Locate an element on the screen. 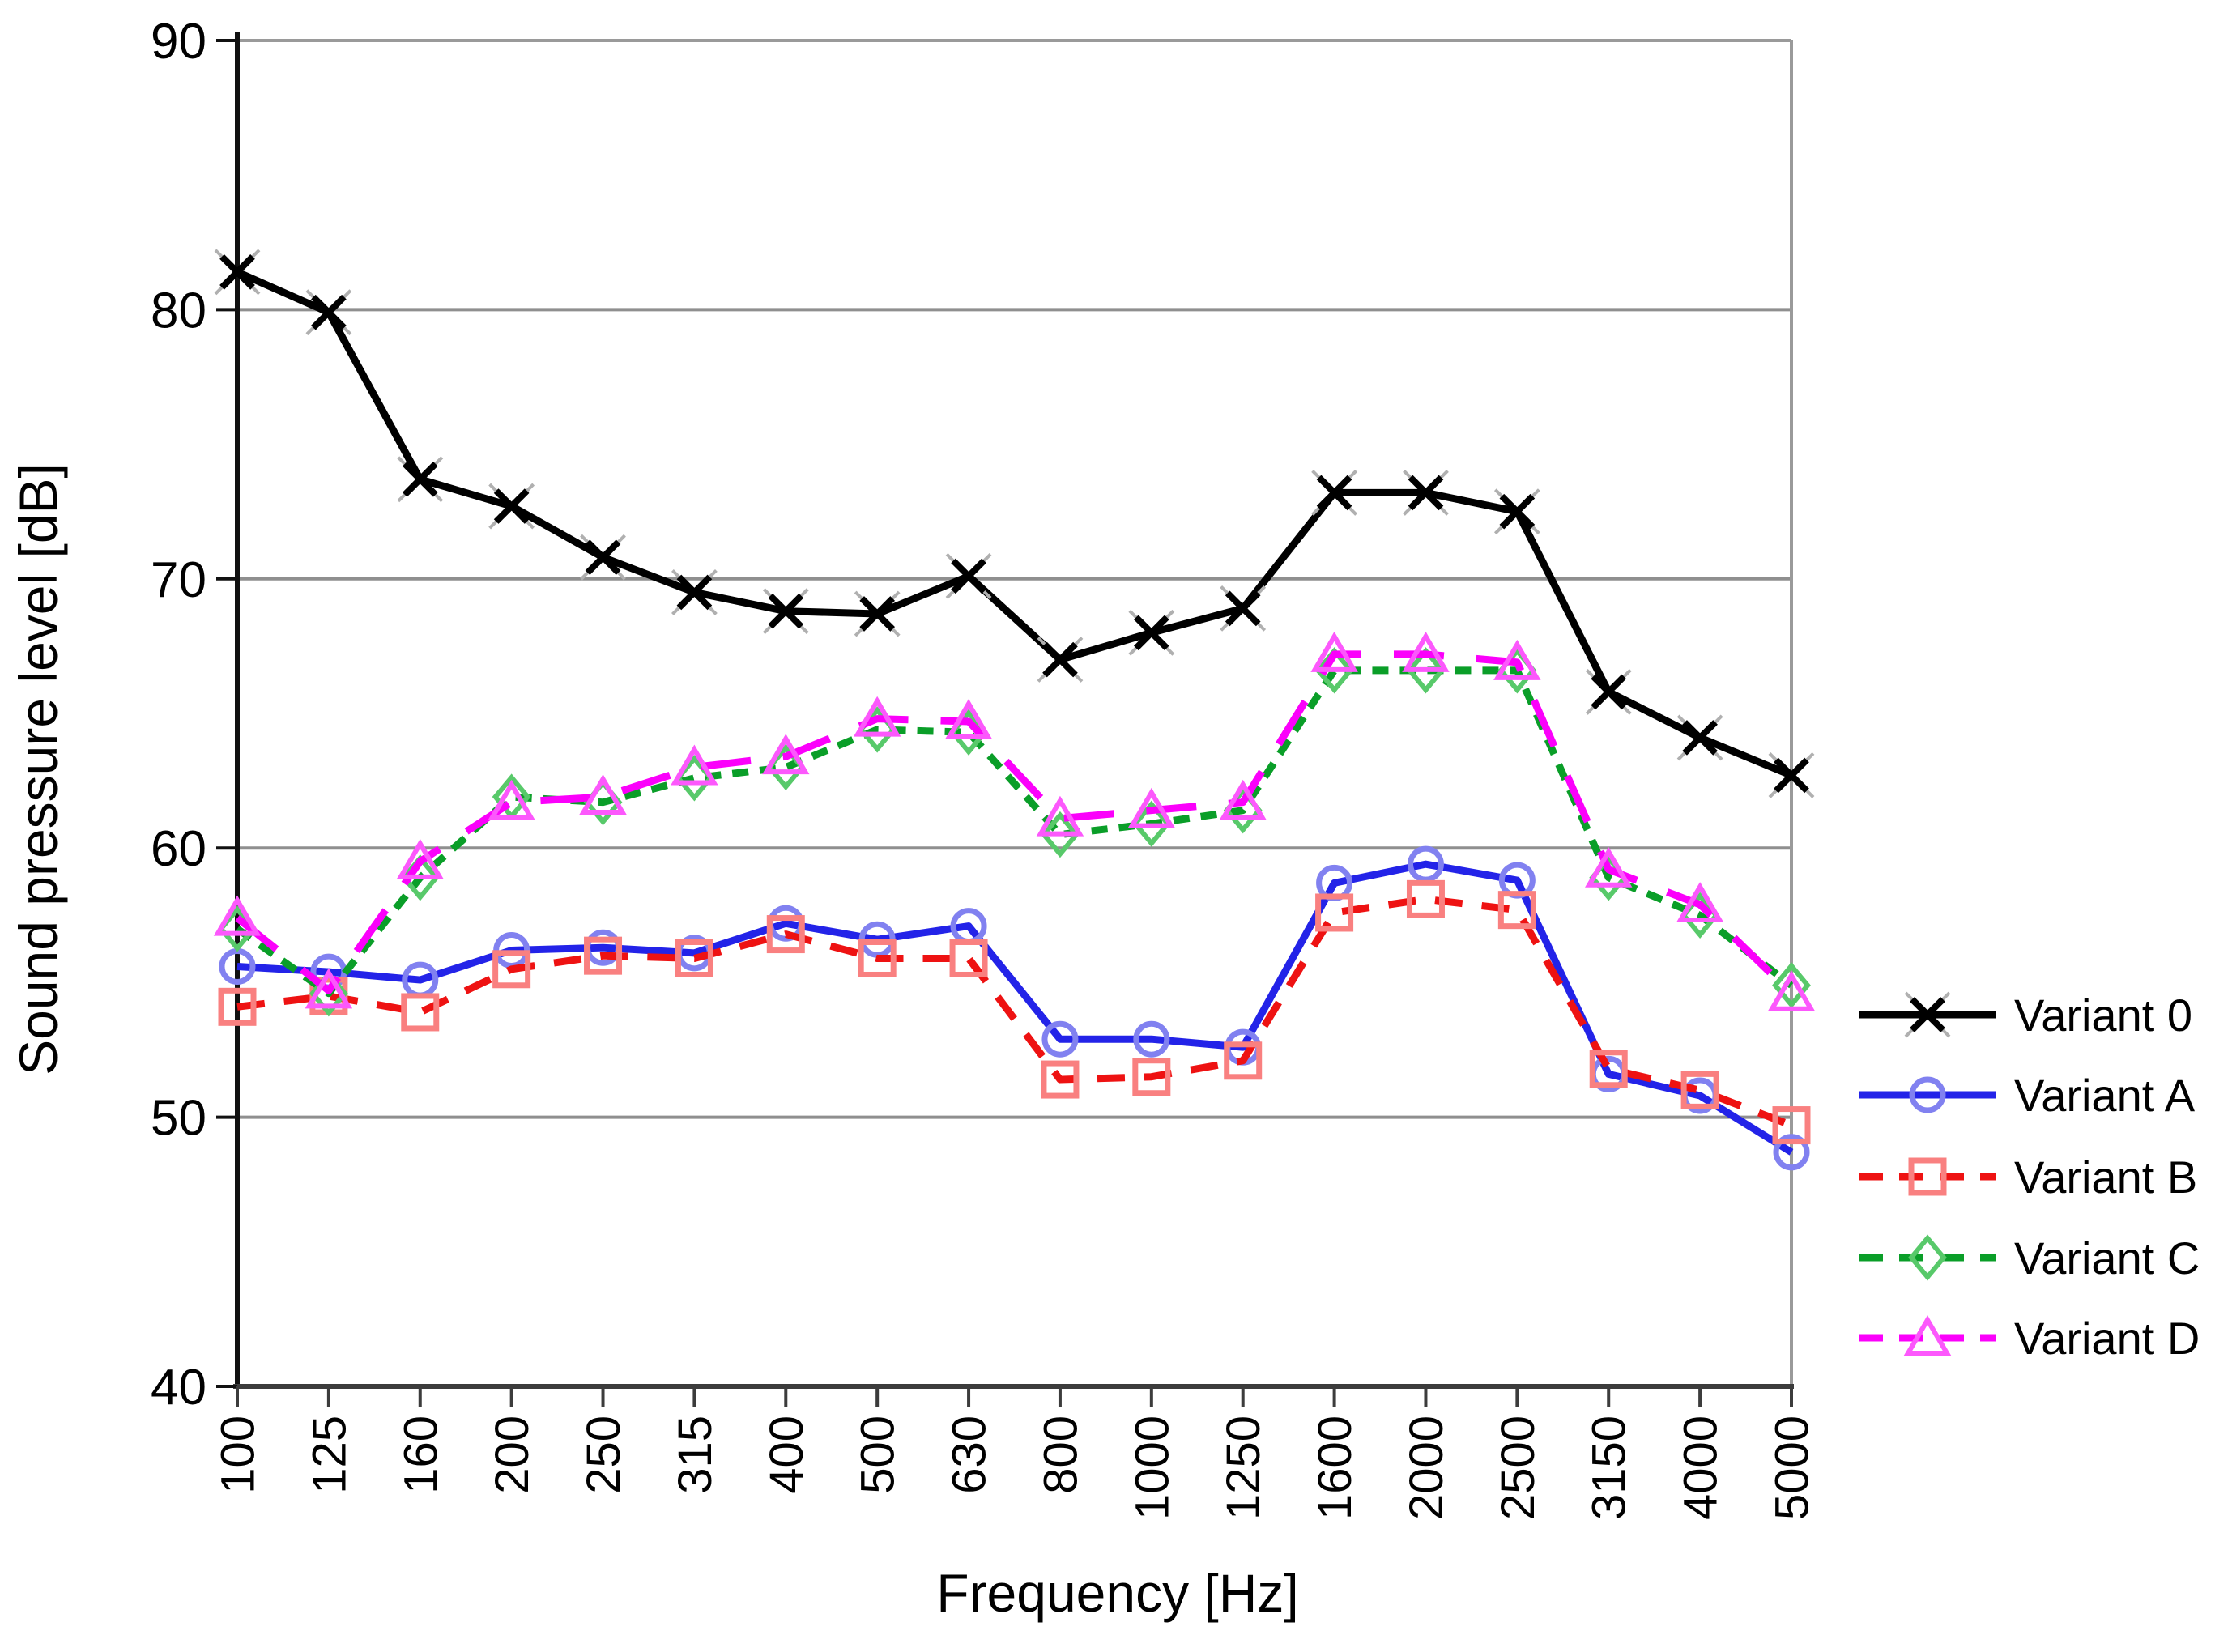 The image size is (2215, 1652). x-tick-label: 1000 is located at coordinates (1152, 1468).